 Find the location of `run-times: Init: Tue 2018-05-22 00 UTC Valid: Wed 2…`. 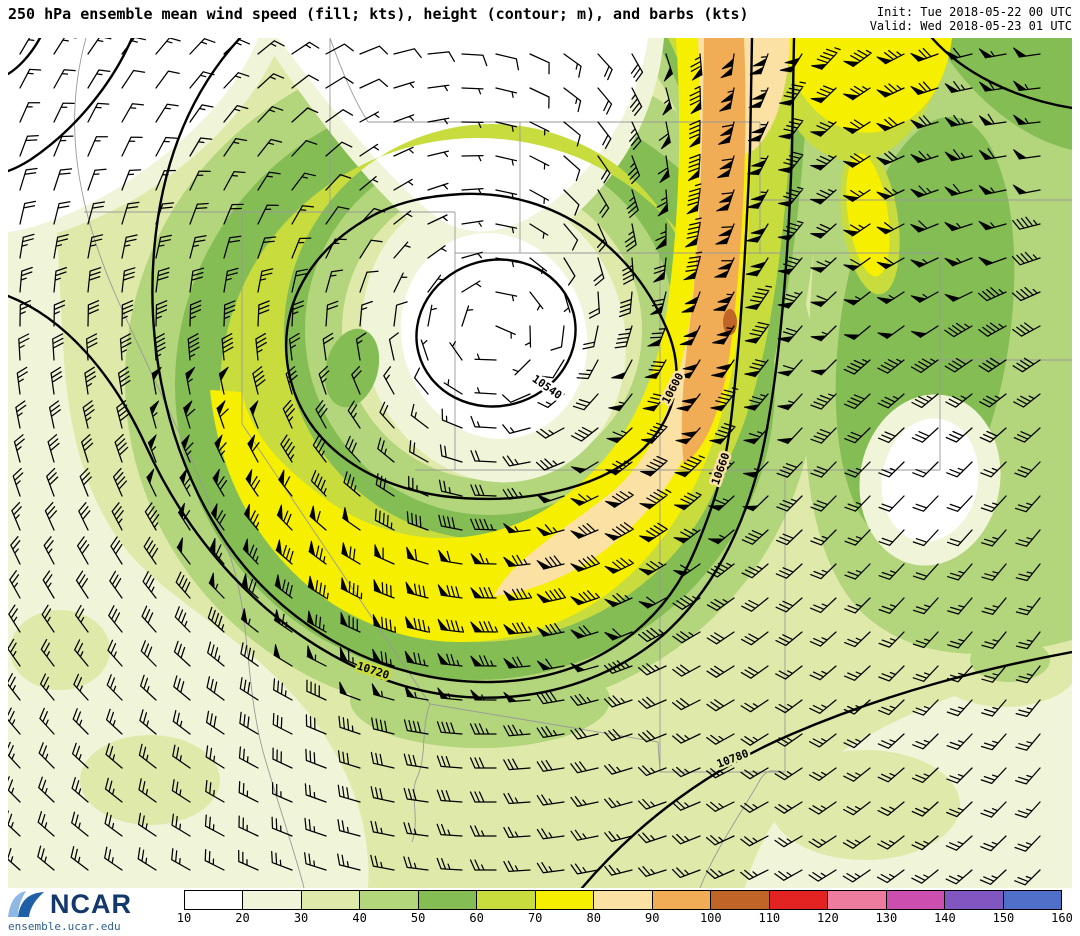

run-times: Init: Tue 2018-05-22 00 UTC Valid: Wed 2… is located at coordinates (971, 19).